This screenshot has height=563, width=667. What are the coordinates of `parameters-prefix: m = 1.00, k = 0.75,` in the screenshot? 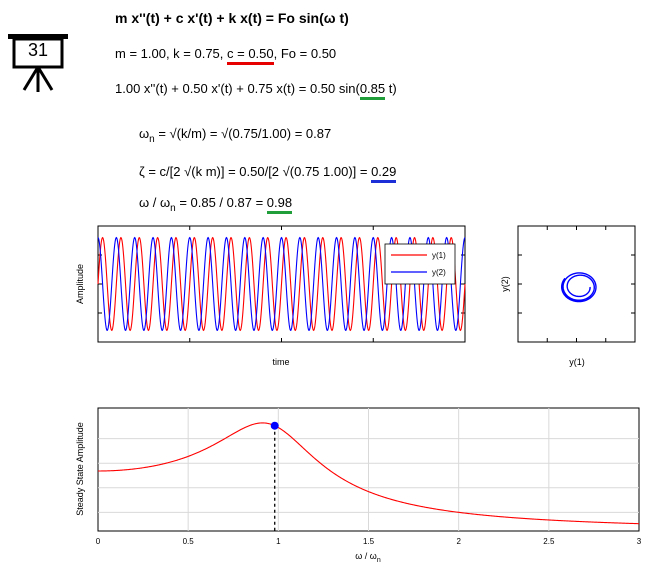 It's located at (171, 53).